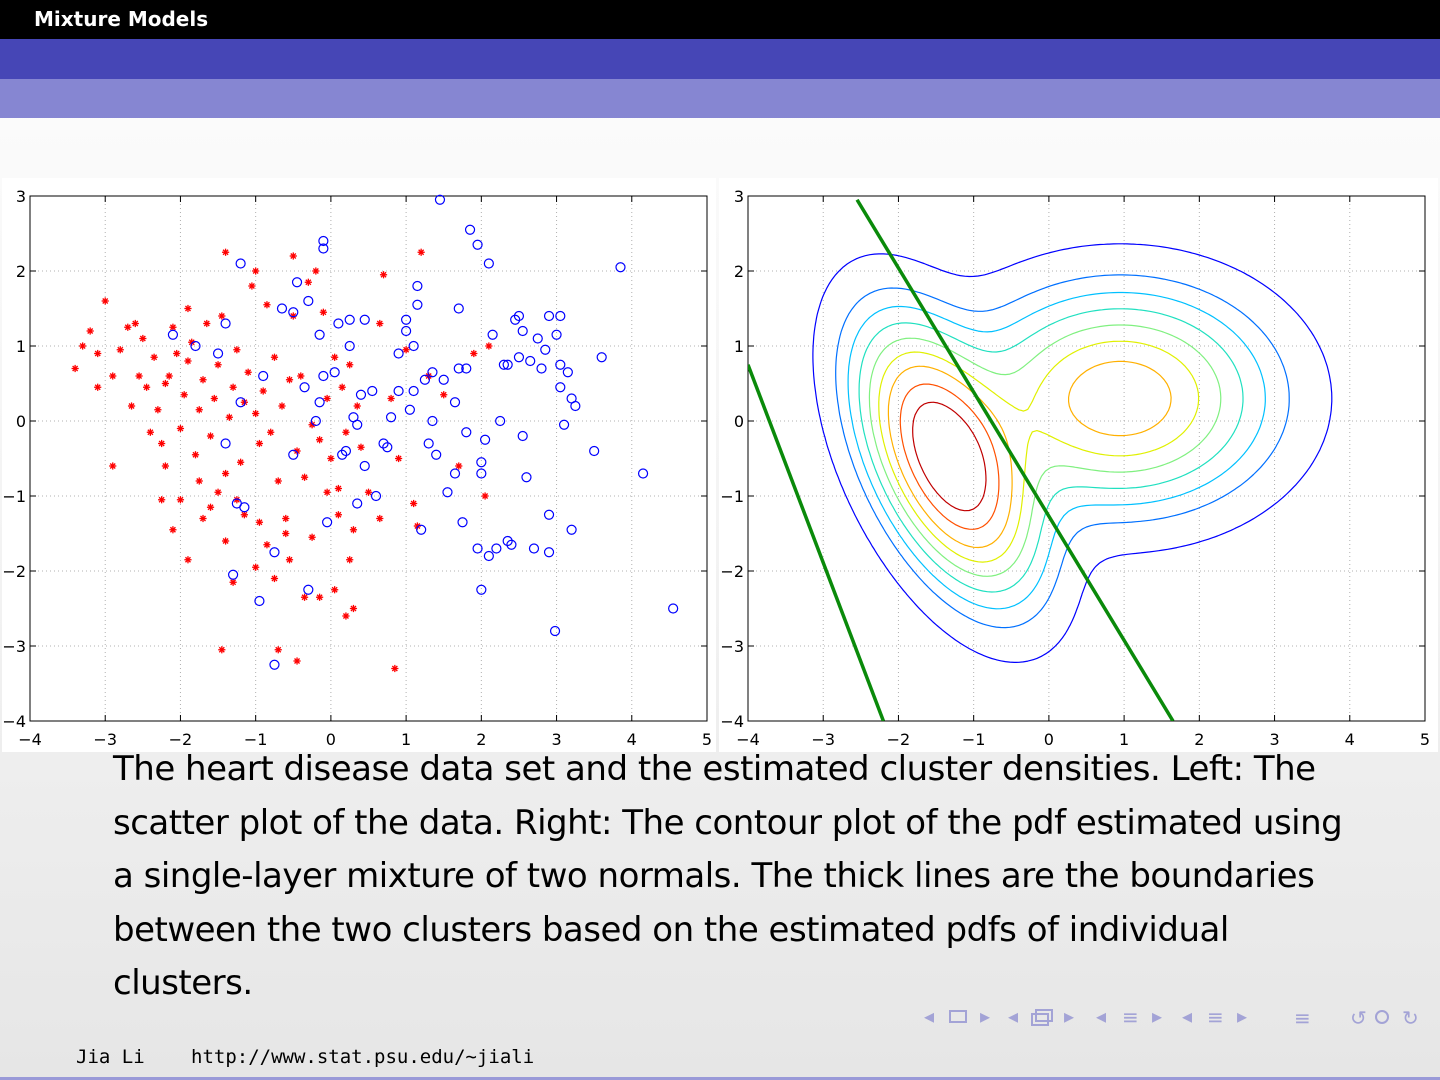 Image resolution: width=1440 pixels, height=1080 pixels. I want to click on undo-icon: ↻, so click(1410, 1018).